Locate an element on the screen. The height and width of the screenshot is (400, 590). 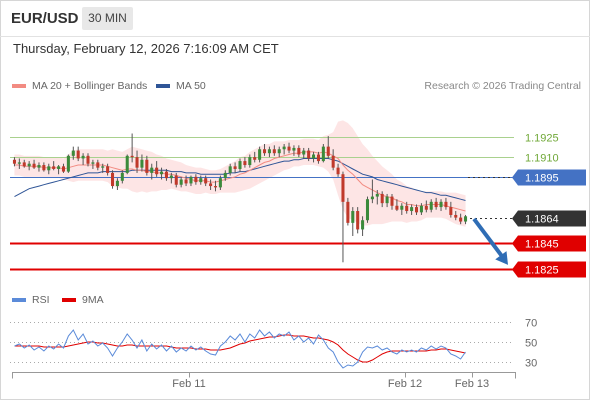
level-label-support: 1.1845 is located at coordinates (549, 243).